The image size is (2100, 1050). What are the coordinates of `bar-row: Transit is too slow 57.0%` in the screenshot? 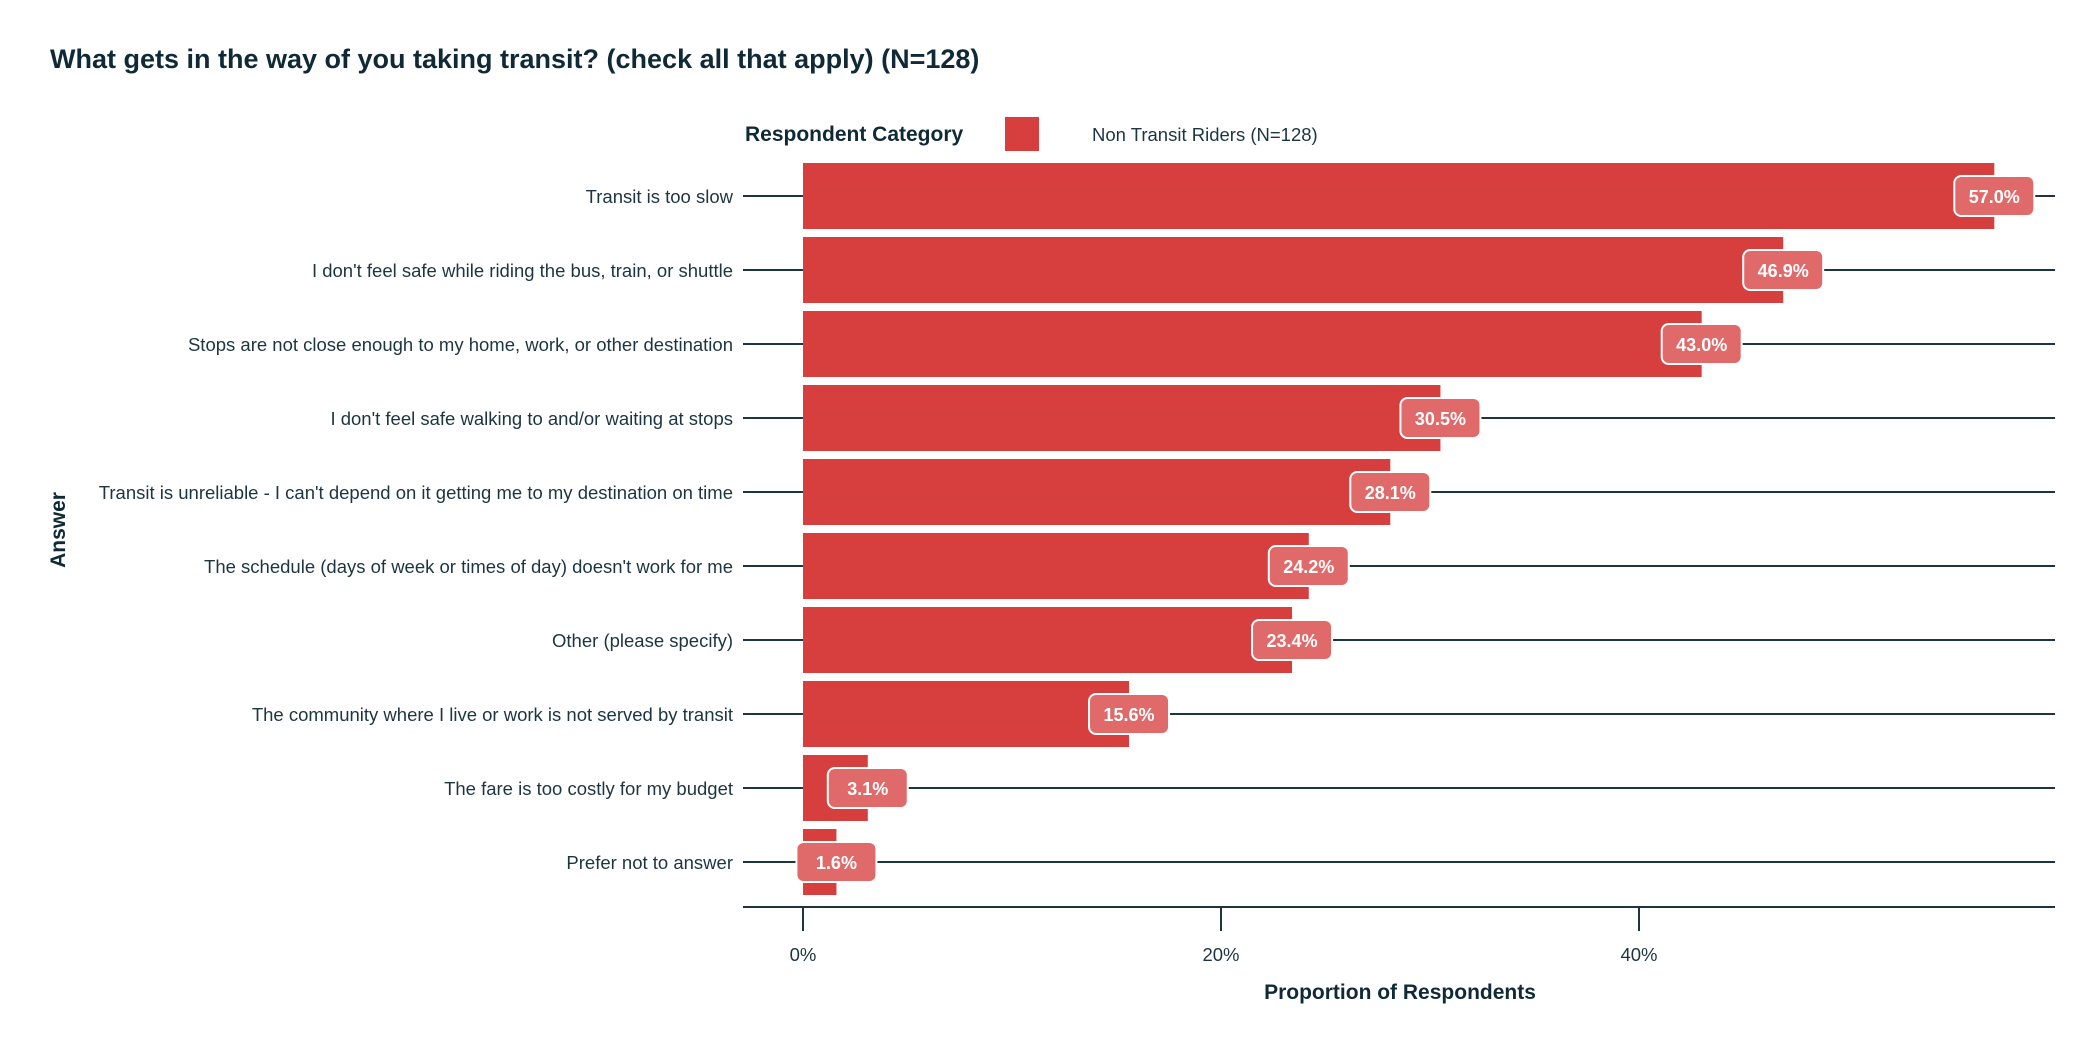 It's located at (1320, 196).